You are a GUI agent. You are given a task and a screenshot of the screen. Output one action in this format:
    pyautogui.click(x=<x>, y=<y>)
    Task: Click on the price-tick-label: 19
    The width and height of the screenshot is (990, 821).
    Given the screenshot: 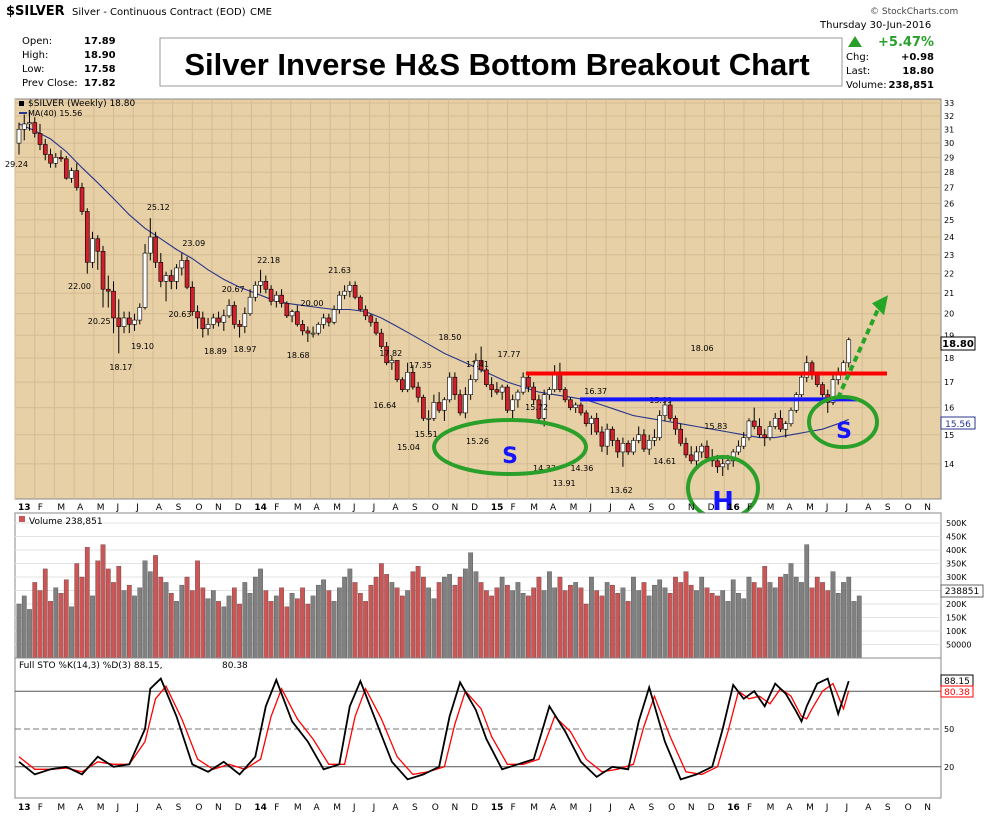 What is the action you would take?
    pyautogui.click(x=949, y=335)
    